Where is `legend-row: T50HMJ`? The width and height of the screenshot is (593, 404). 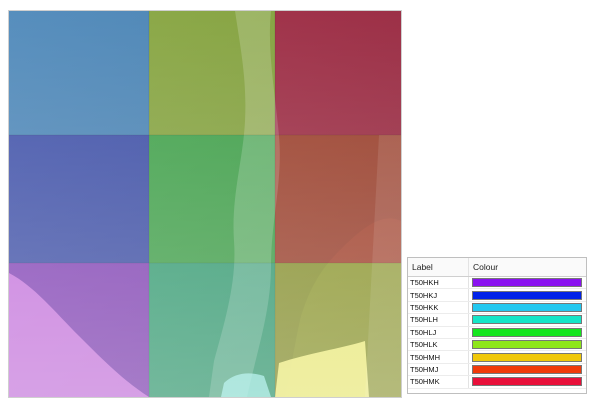
legend-row: T50HMJ is located at coordinates (497, 370).